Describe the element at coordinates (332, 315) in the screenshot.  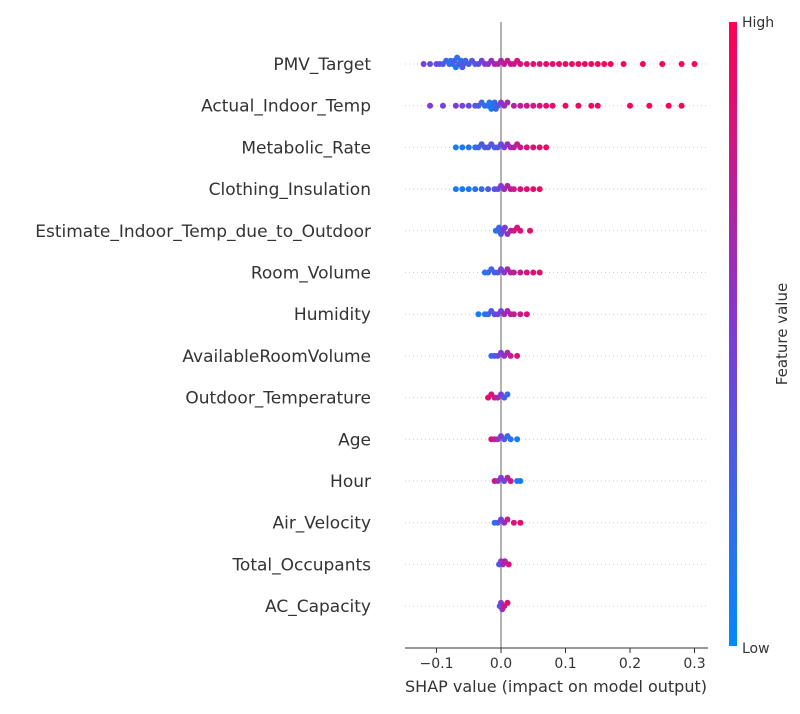
I see `feature-label: Humidity` at that location.